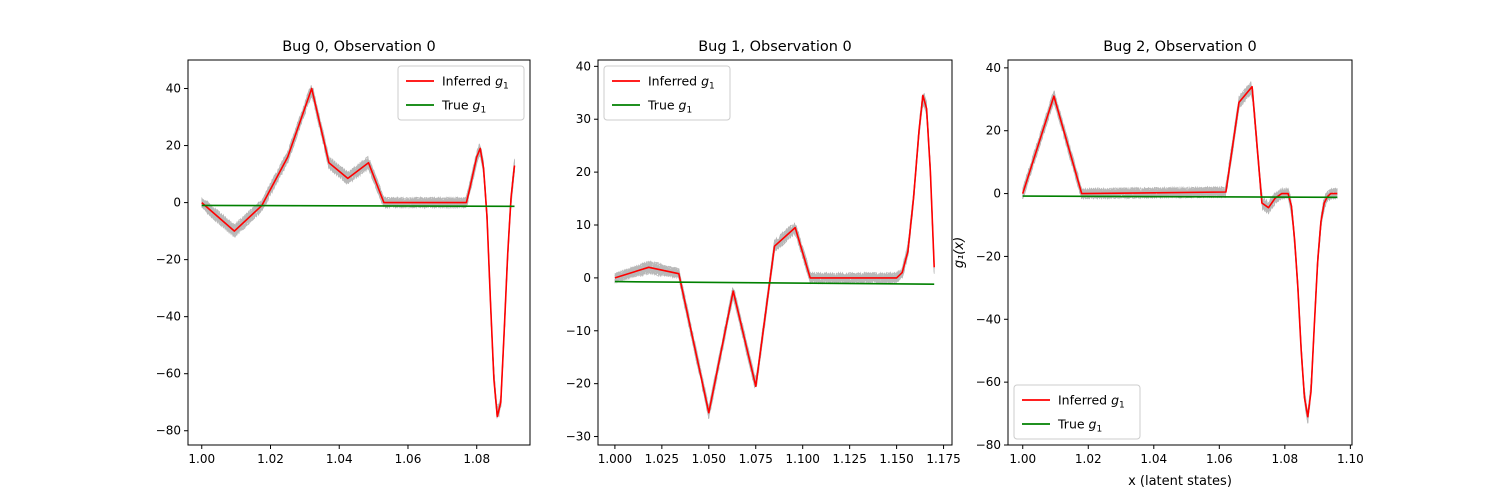 This screenshot has width=1500, height=500. What do you see at coordinates (578, 331) in the screenshot?
I see `y-tick-label: −10` at bounding box center [578, 331].